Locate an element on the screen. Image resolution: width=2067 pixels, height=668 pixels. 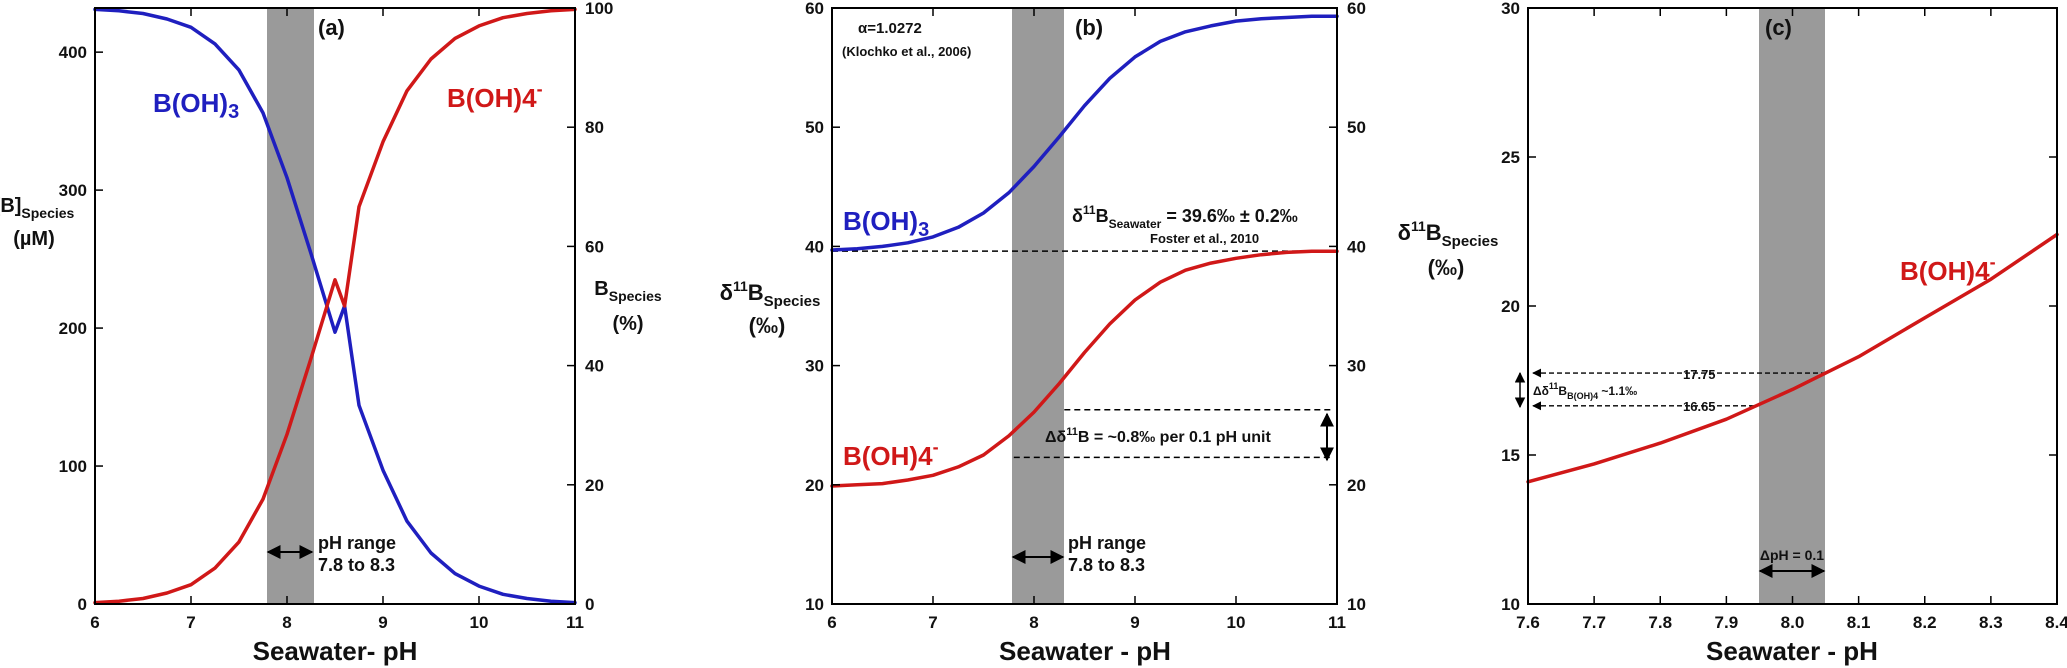
panel-b-boh3-label: B(OH)3 is located at coordinates (886, 223).